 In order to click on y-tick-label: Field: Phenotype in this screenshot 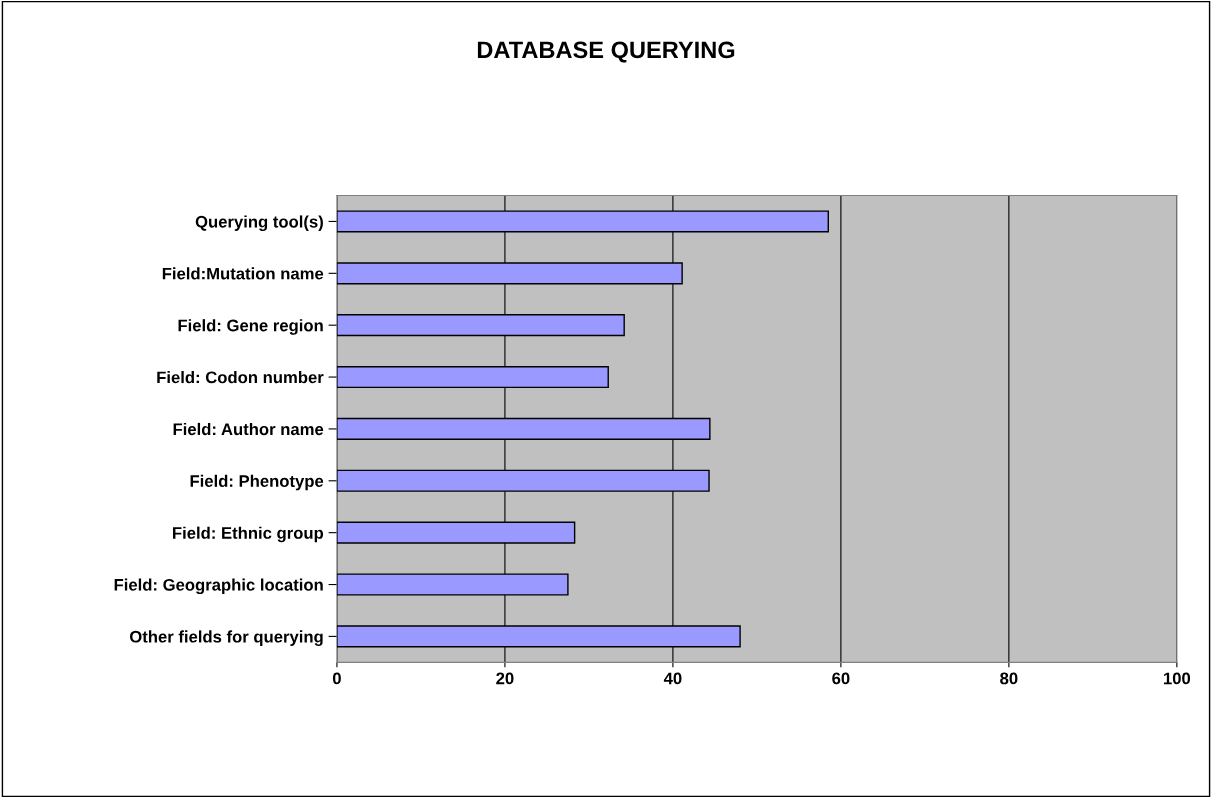, I will do `click(257, 482)`.